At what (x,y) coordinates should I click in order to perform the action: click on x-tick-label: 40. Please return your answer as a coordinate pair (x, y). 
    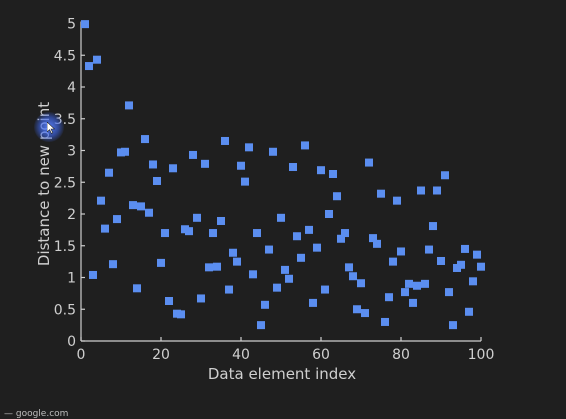
    Looking at the image, I should click on (241, 355).